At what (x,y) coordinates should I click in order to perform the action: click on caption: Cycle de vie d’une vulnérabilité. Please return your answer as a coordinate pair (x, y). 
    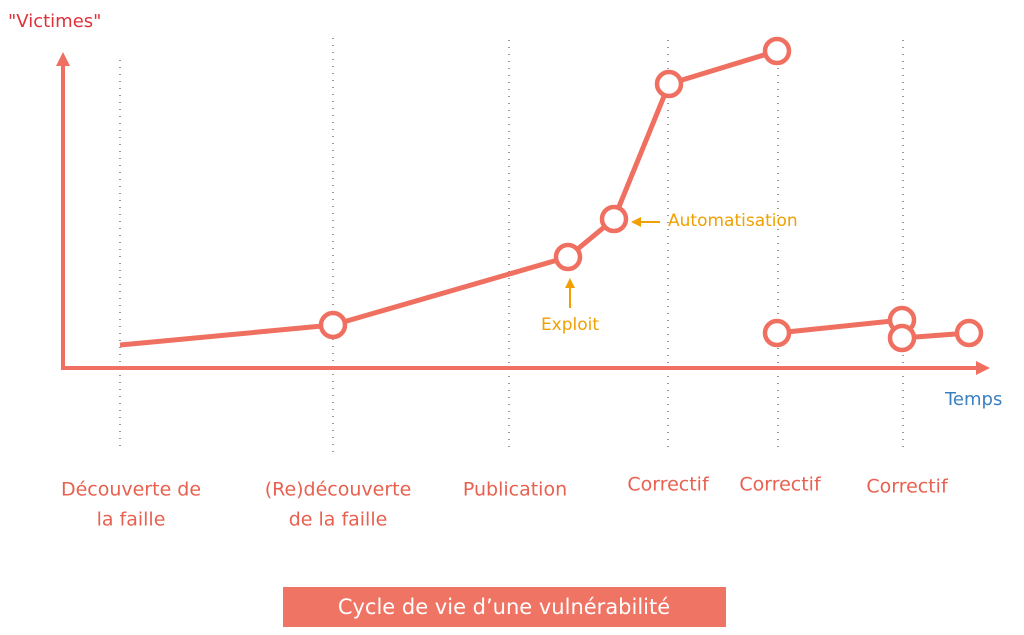
    Looking at the image, I should click on (504, 607).